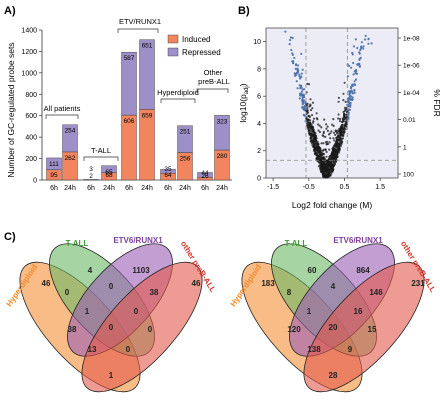  I want to click on bracket-all-patients, so click(62, 116).